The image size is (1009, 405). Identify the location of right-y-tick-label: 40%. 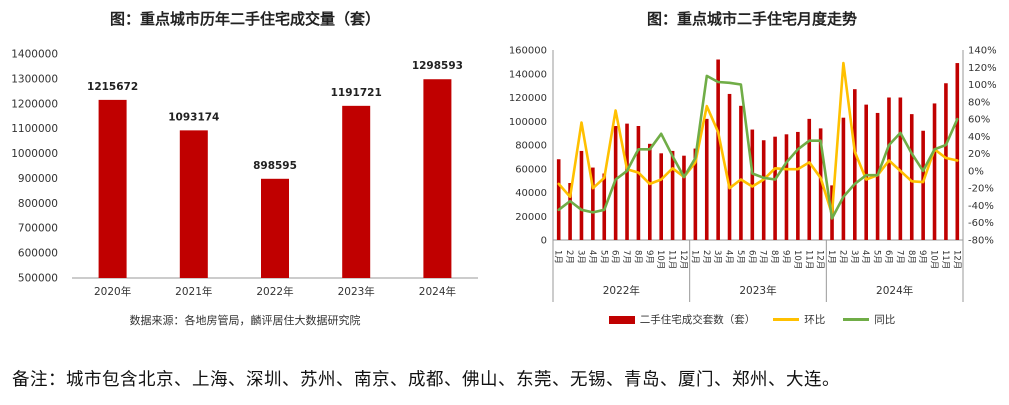
(979, 137).